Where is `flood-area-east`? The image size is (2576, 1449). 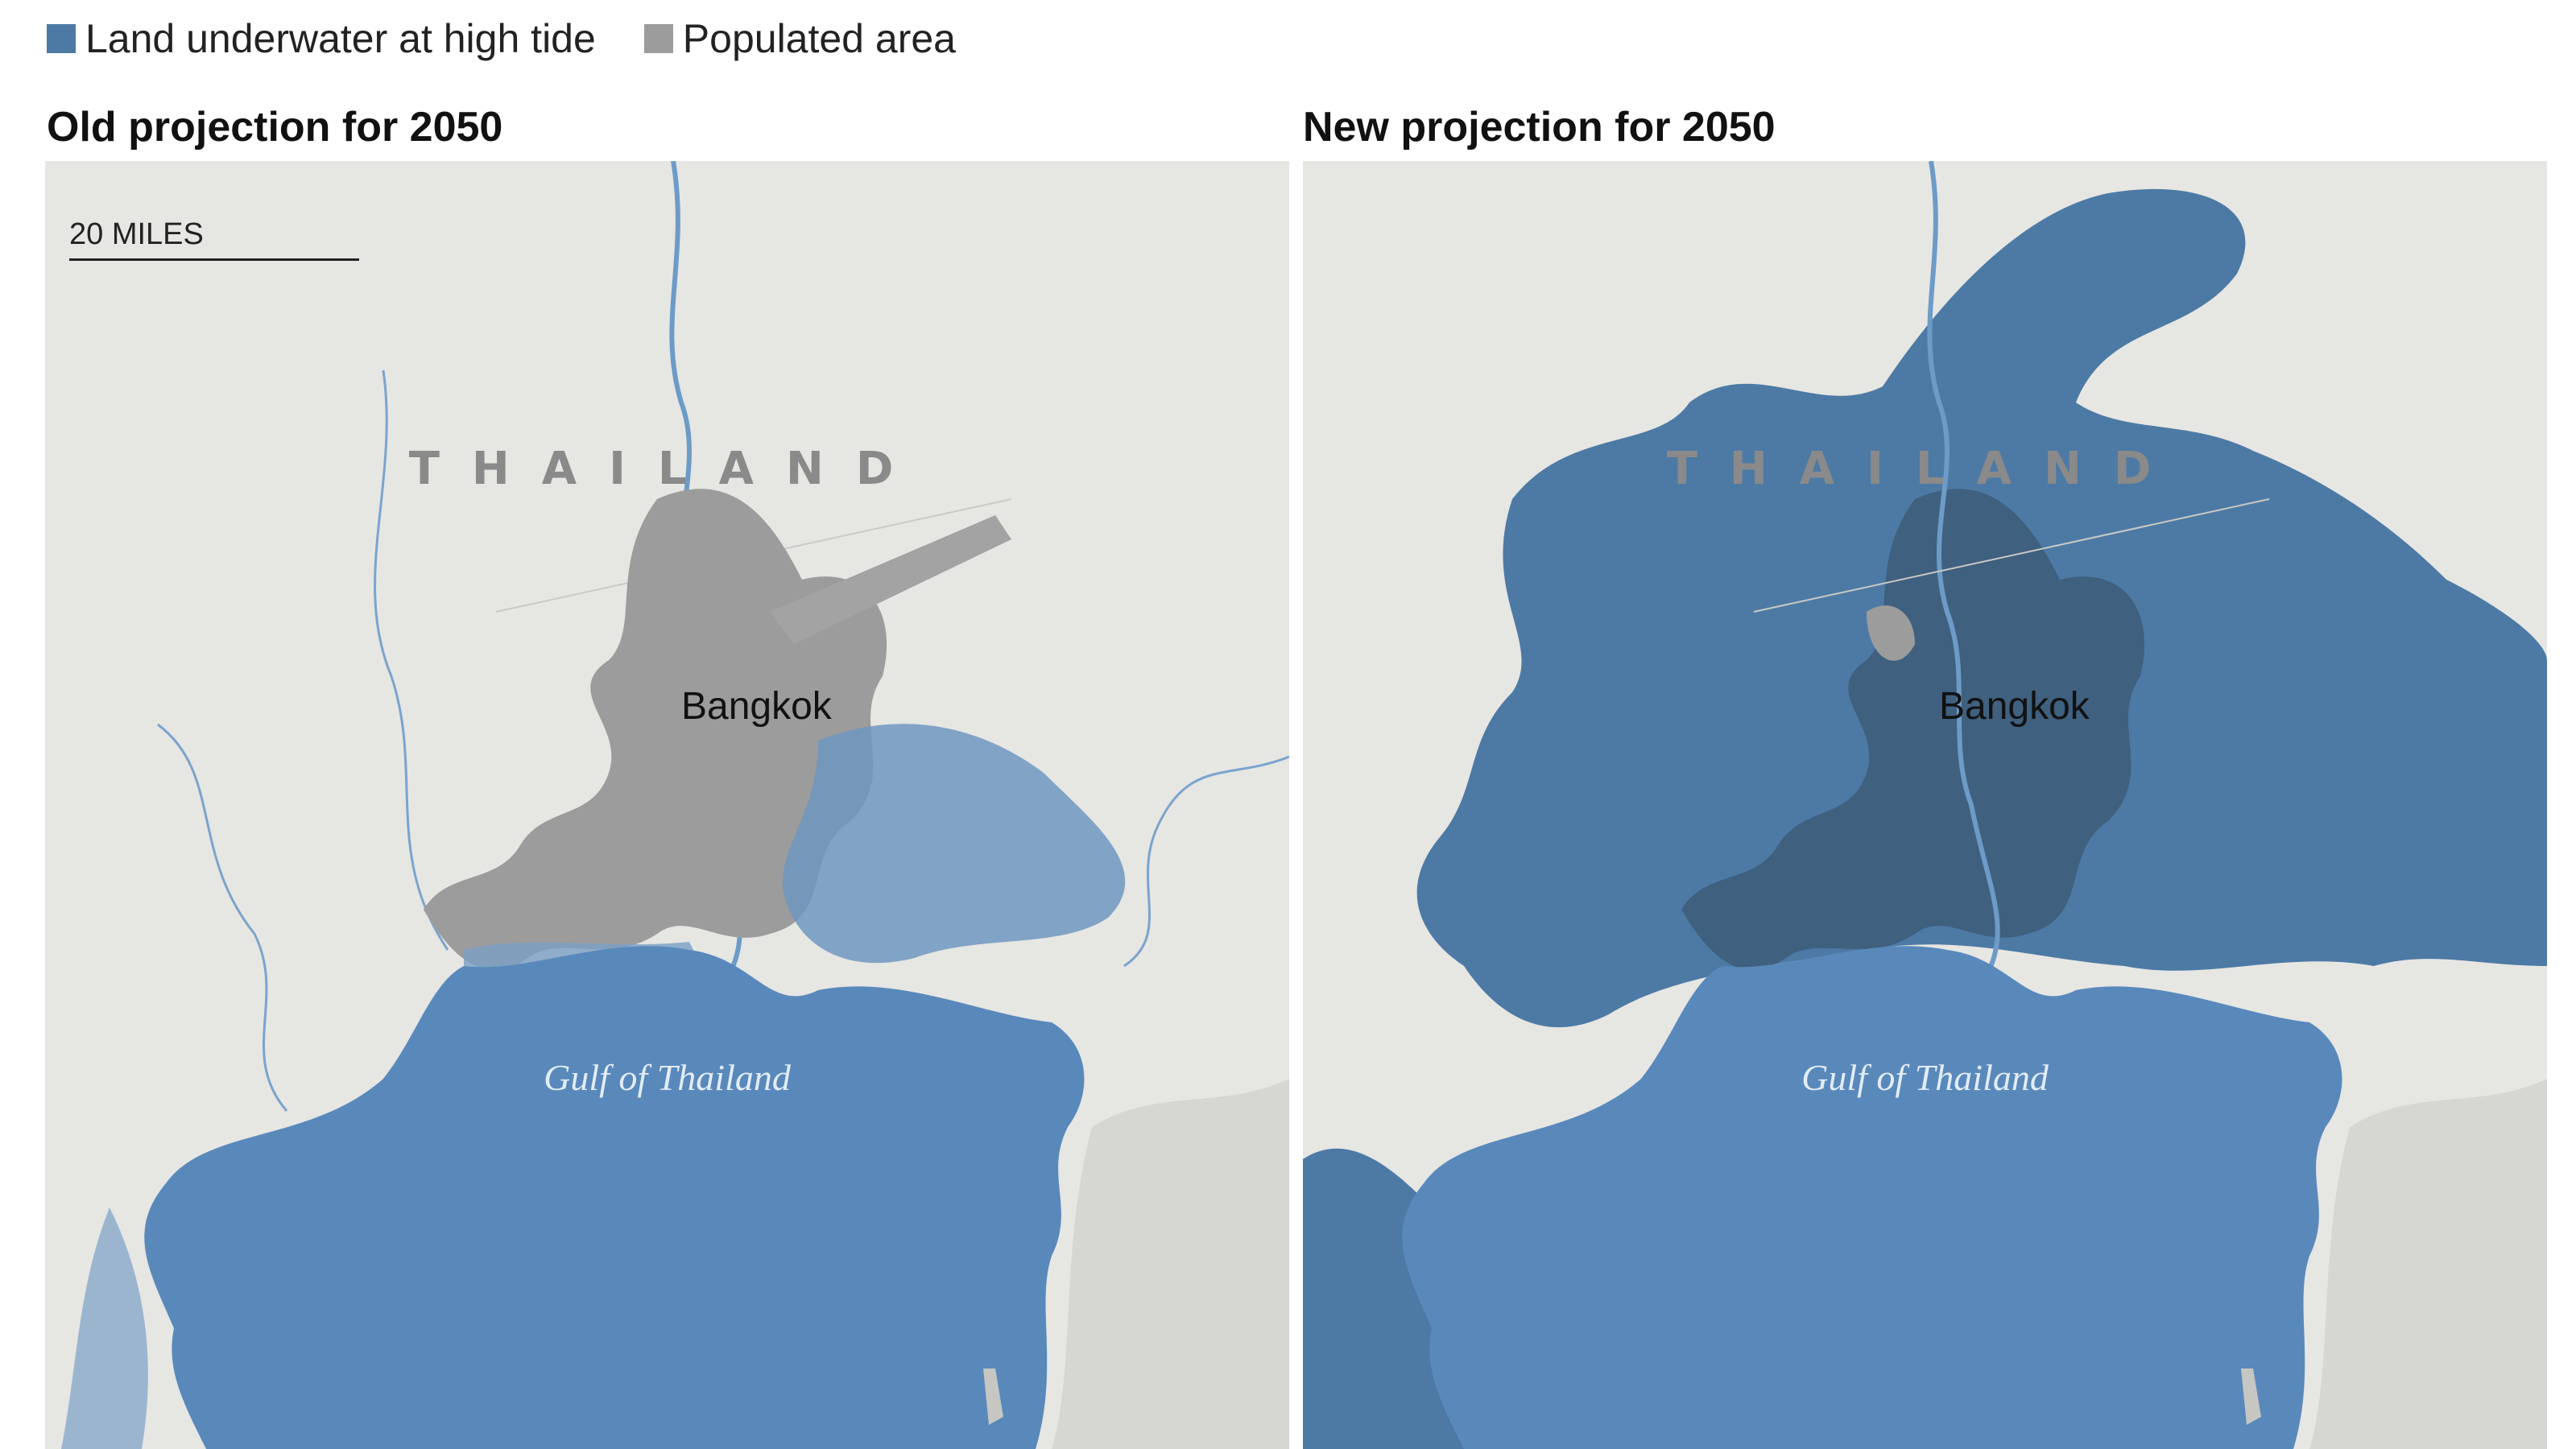
flood-area-east is located at coordinates (954, 844).